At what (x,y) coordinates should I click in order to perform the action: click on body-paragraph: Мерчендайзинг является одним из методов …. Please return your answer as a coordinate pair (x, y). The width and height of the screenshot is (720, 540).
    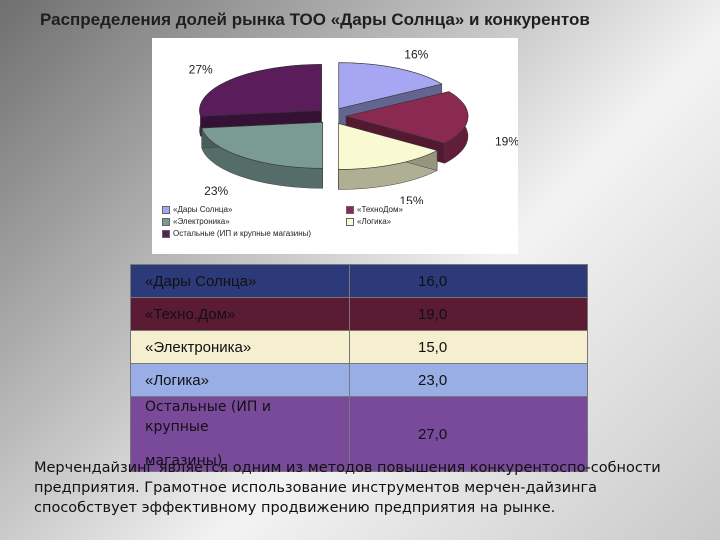
    Looking at the image, I should click on (347, 488).